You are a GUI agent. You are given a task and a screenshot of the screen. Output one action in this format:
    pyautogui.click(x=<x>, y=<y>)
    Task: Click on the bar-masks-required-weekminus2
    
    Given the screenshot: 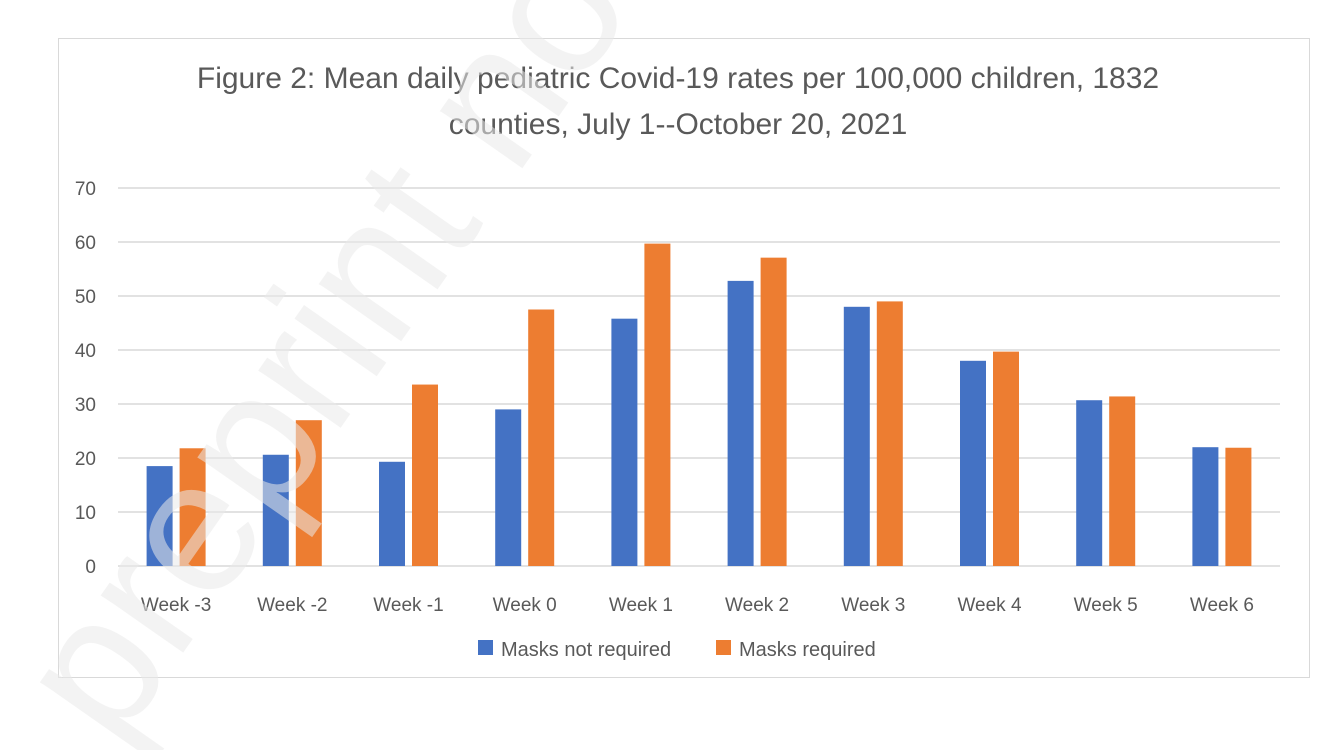 What is the action you would take?
    pyautogui.click(x=308, y=493)
    